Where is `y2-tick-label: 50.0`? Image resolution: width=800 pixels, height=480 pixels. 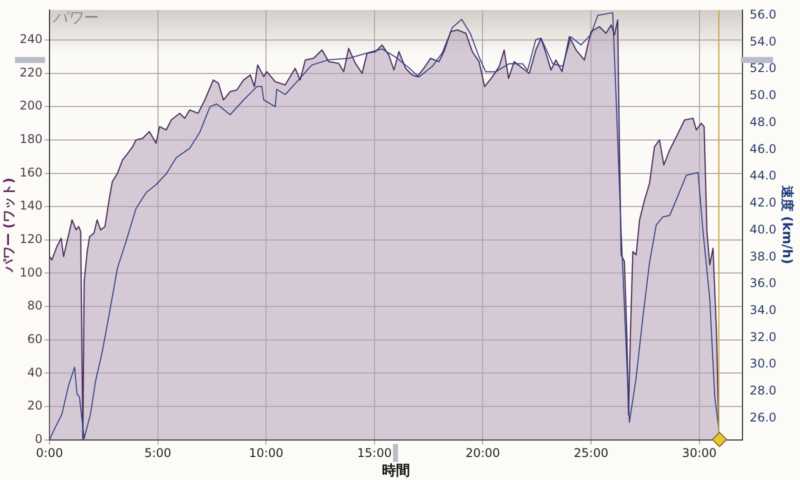
y2-tick-label: 50.0 is located at coordinates (763, 95).